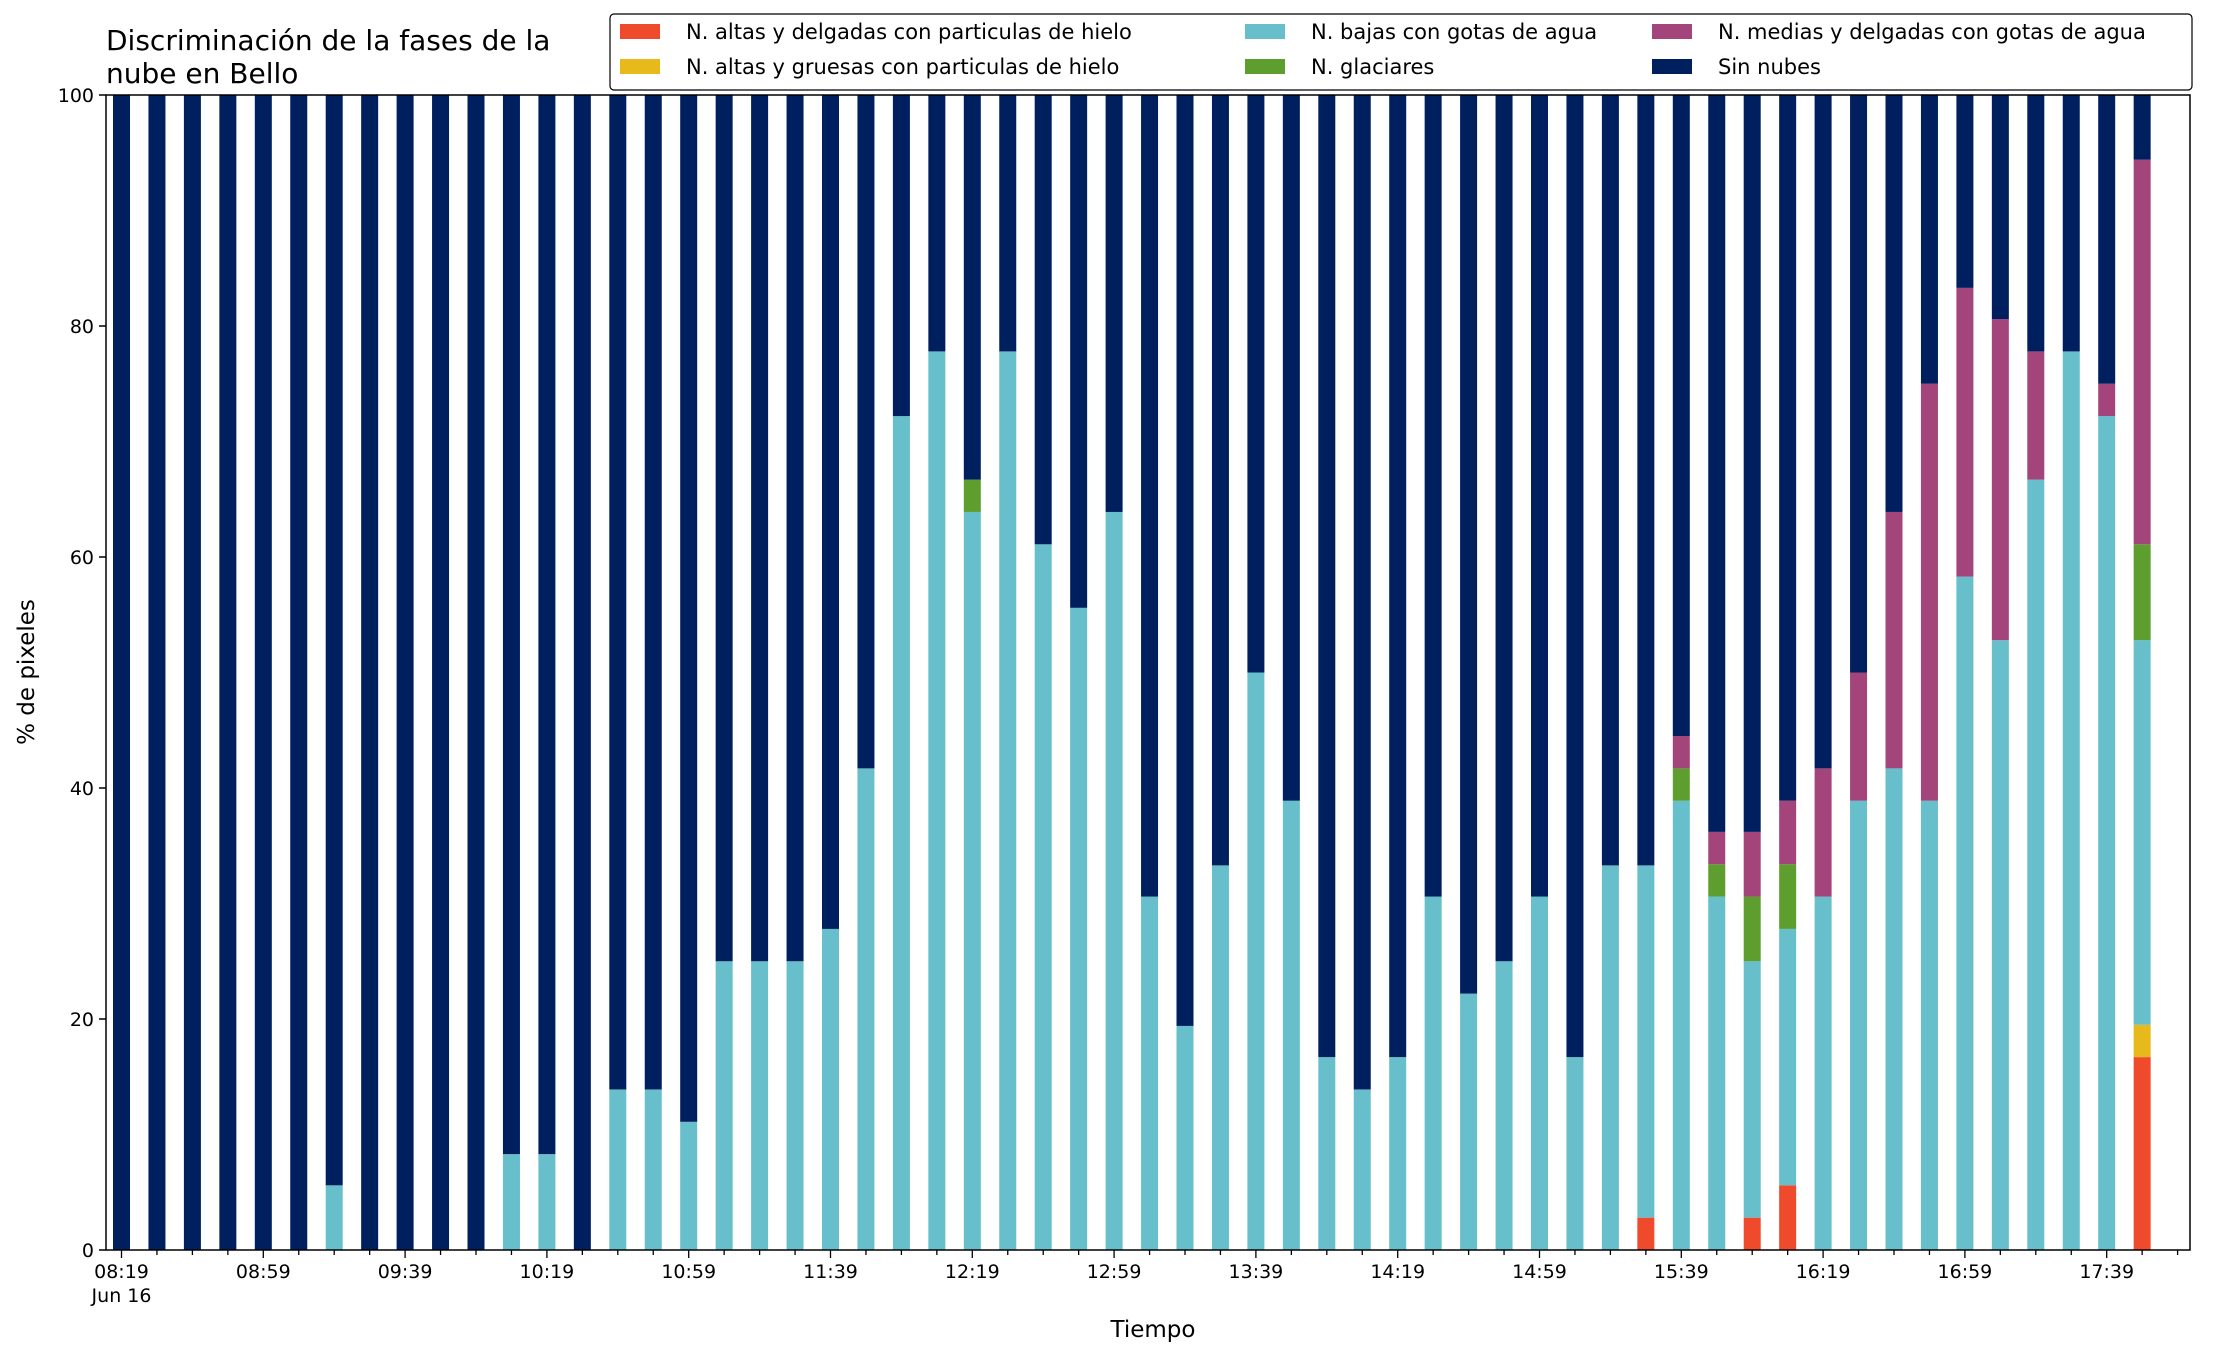 This screenshot has height=1355, width=2216. What do you see at coordinates (2106, 1272) in the screenshot?
I see `x-tick-label-14: 17:39` at bounding box center [2106, 1272].